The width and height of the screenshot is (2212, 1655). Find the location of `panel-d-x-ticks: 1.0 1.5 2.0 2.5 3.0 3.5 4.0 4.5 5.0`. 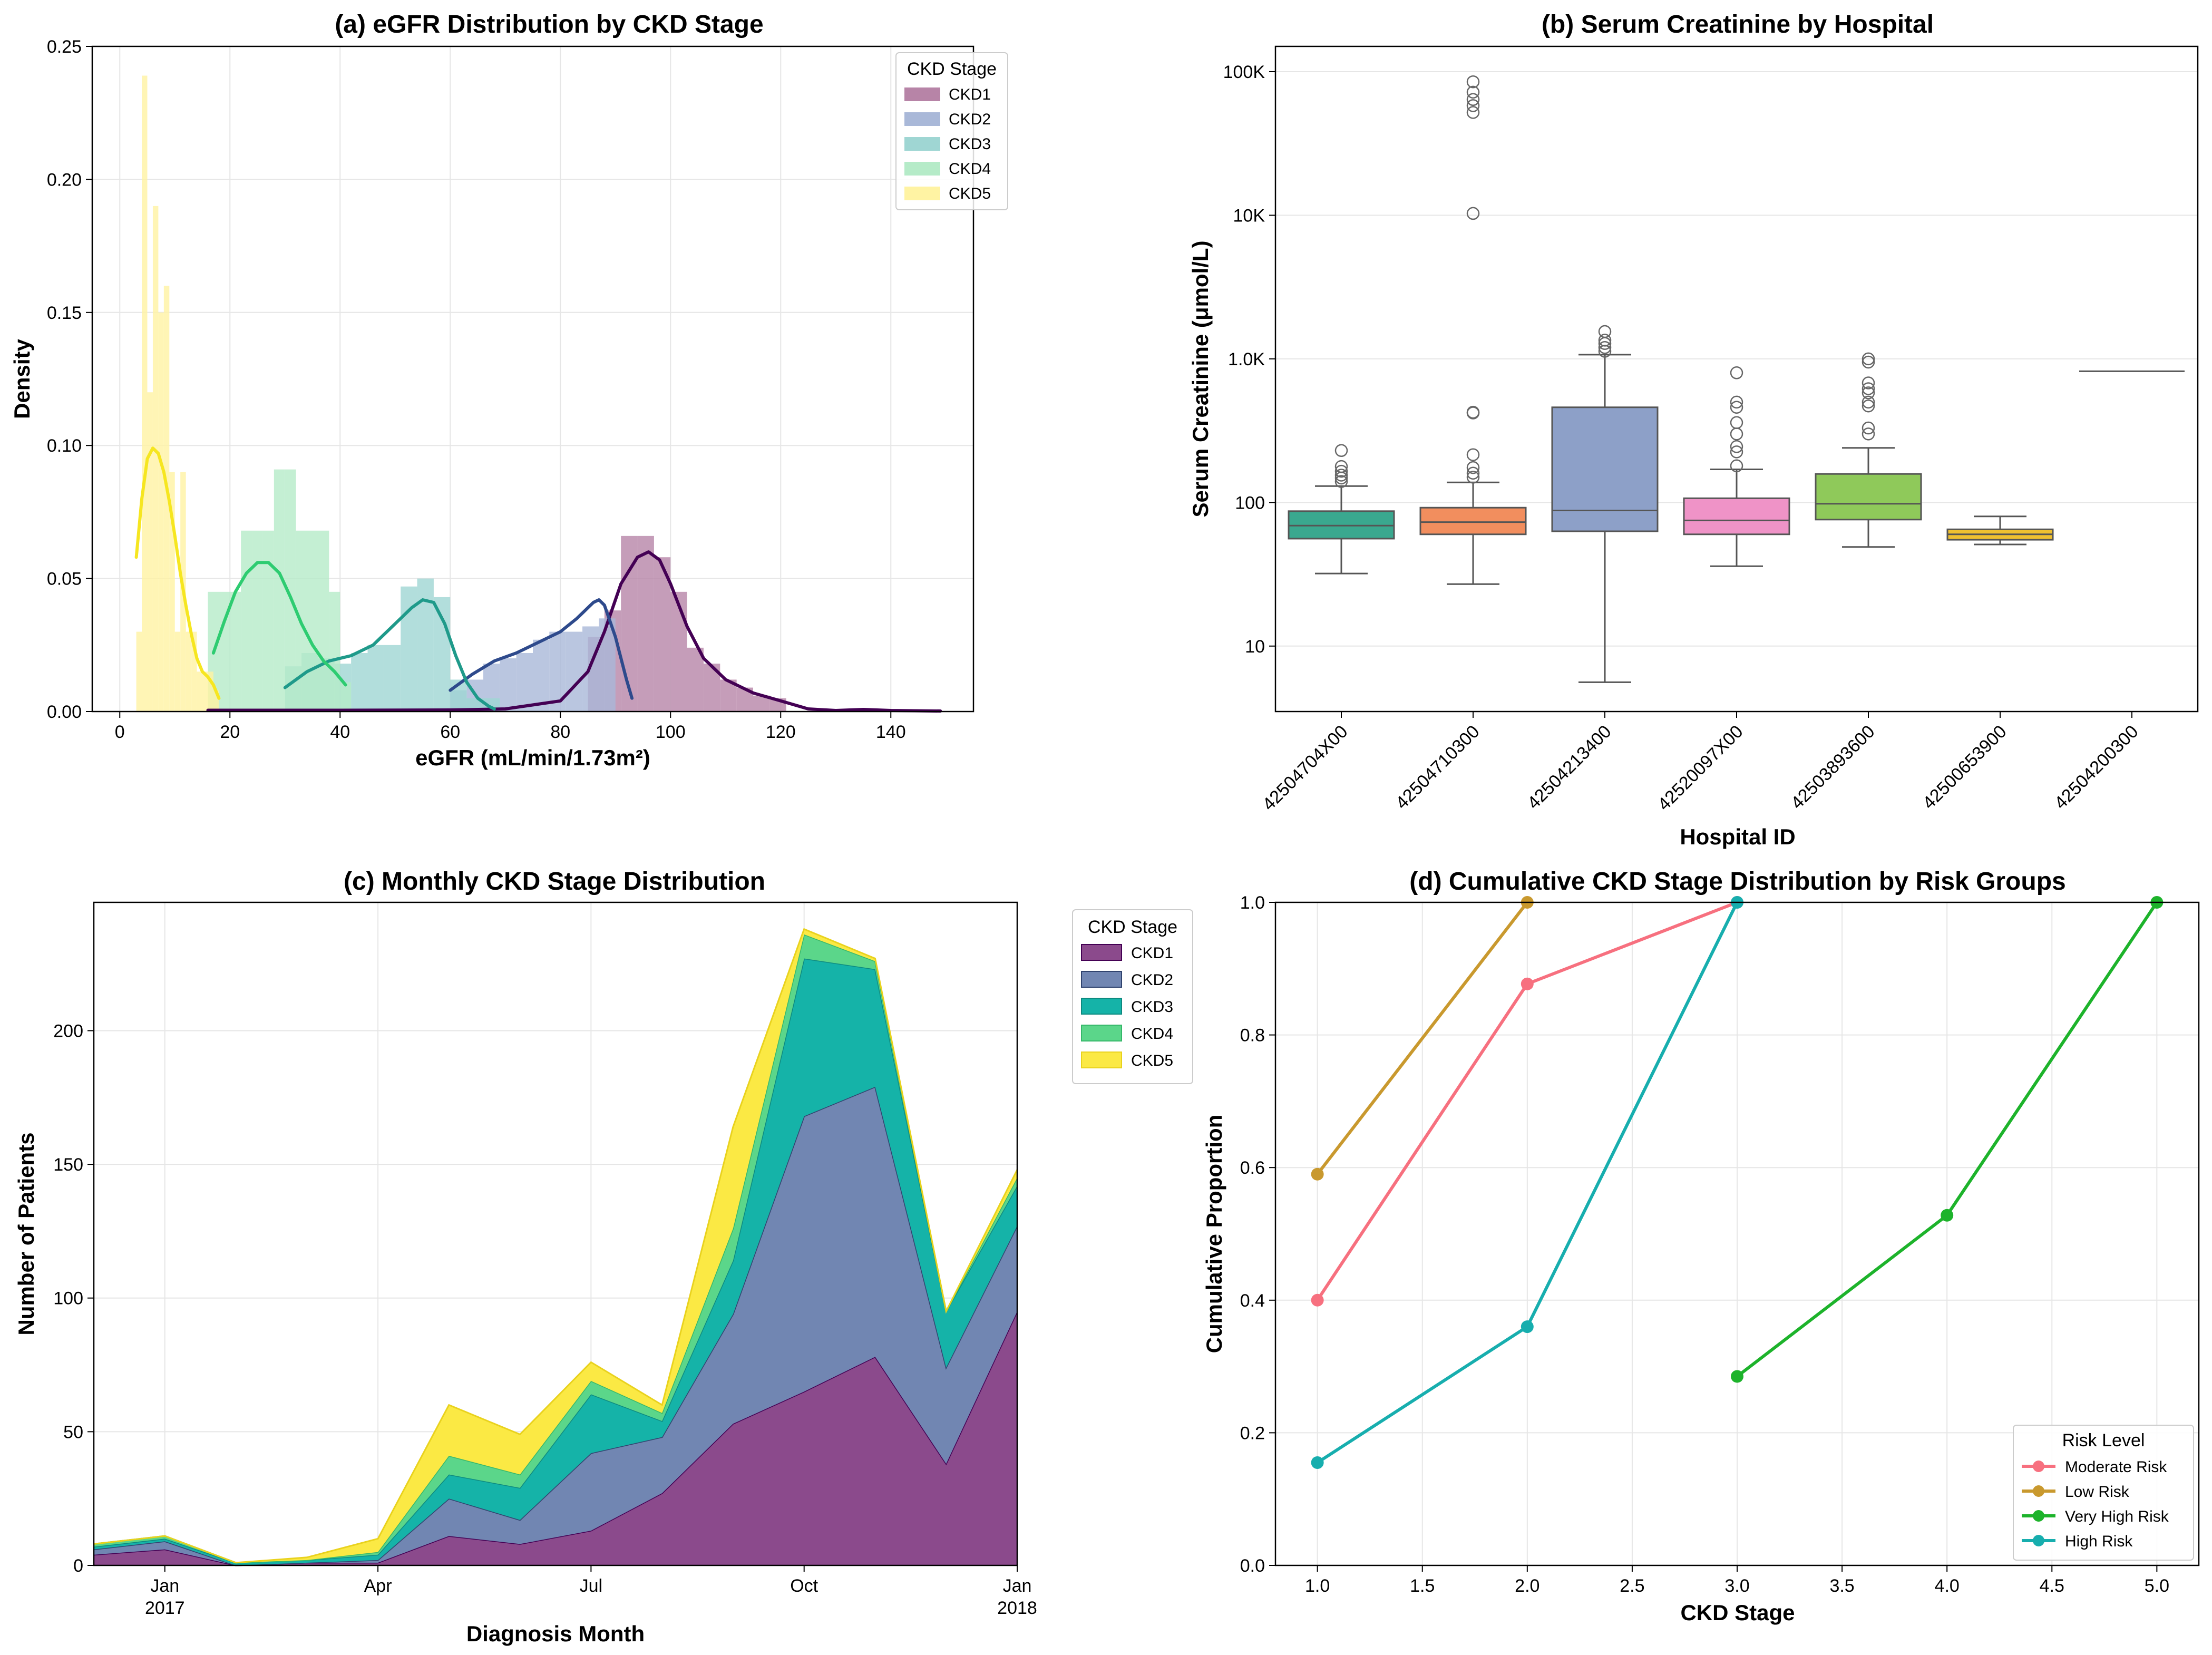

panel-d-x-ticks: 1.0 1.5 2.0 2.5 3.0 3.5 4.0 4.5 5.0 is located at coordinates (1737, 1580).